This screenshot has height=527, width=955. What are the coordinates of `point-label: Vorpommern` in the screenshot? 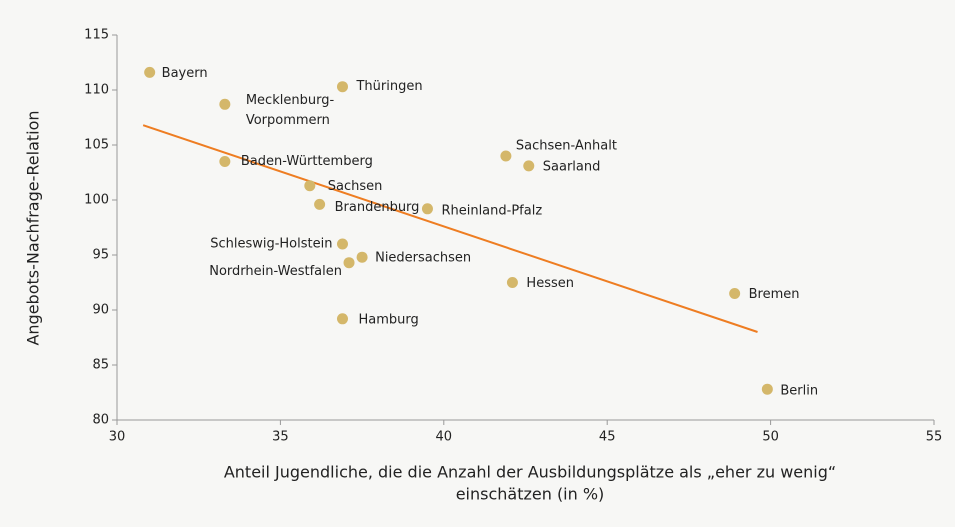 It's located at (288, 120).